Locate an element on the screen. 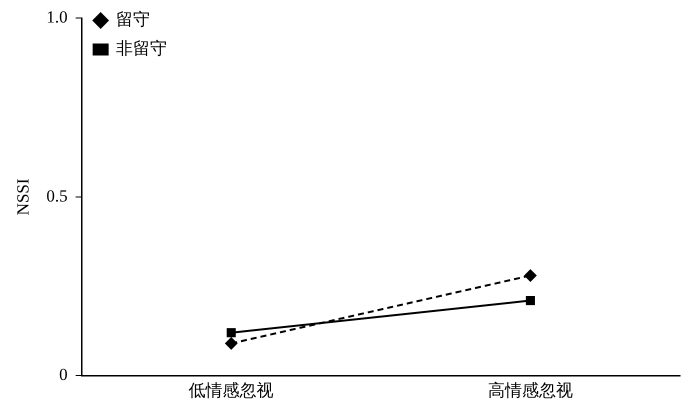 The image size is (700, 412). x-tick-label: 低情感忽视 is located at coordinates (231, 391).